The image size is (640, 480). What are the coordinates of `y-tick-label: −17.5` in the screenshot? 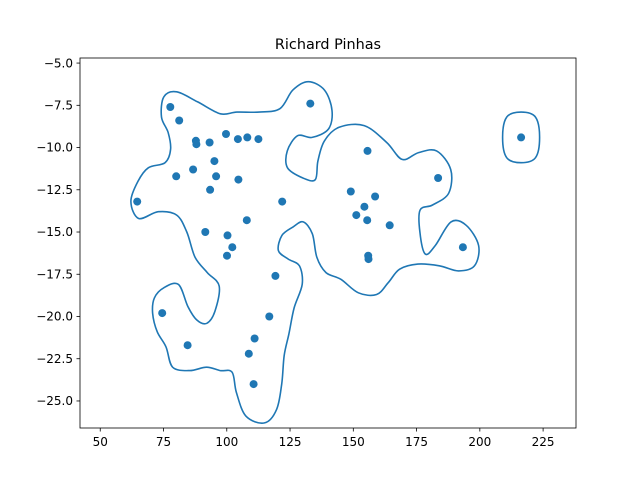 It's located at (54, 274).